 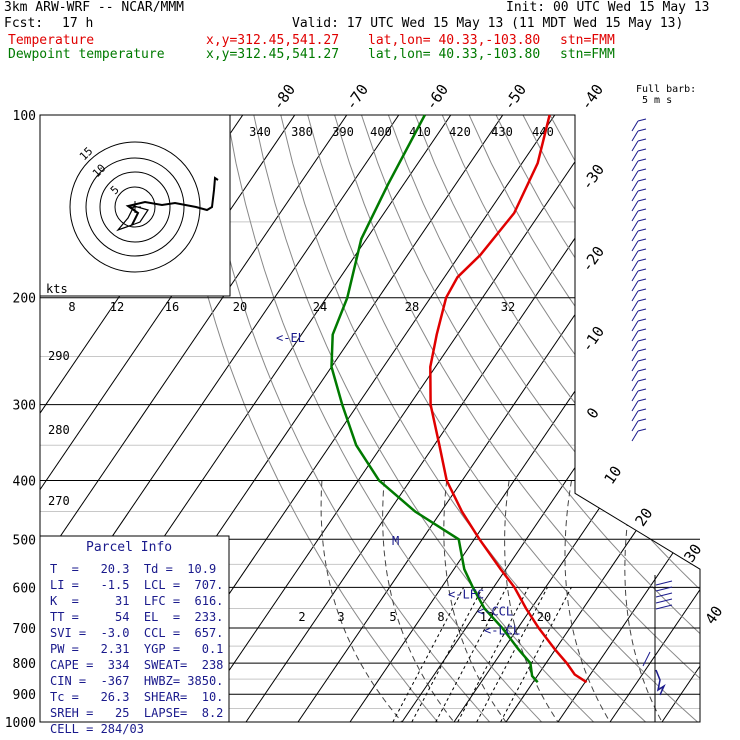 What do you see at coordinates (593, 339) in the screenshot?
I see `temperature-tick-label: -10` at bounding box center [593, 339].